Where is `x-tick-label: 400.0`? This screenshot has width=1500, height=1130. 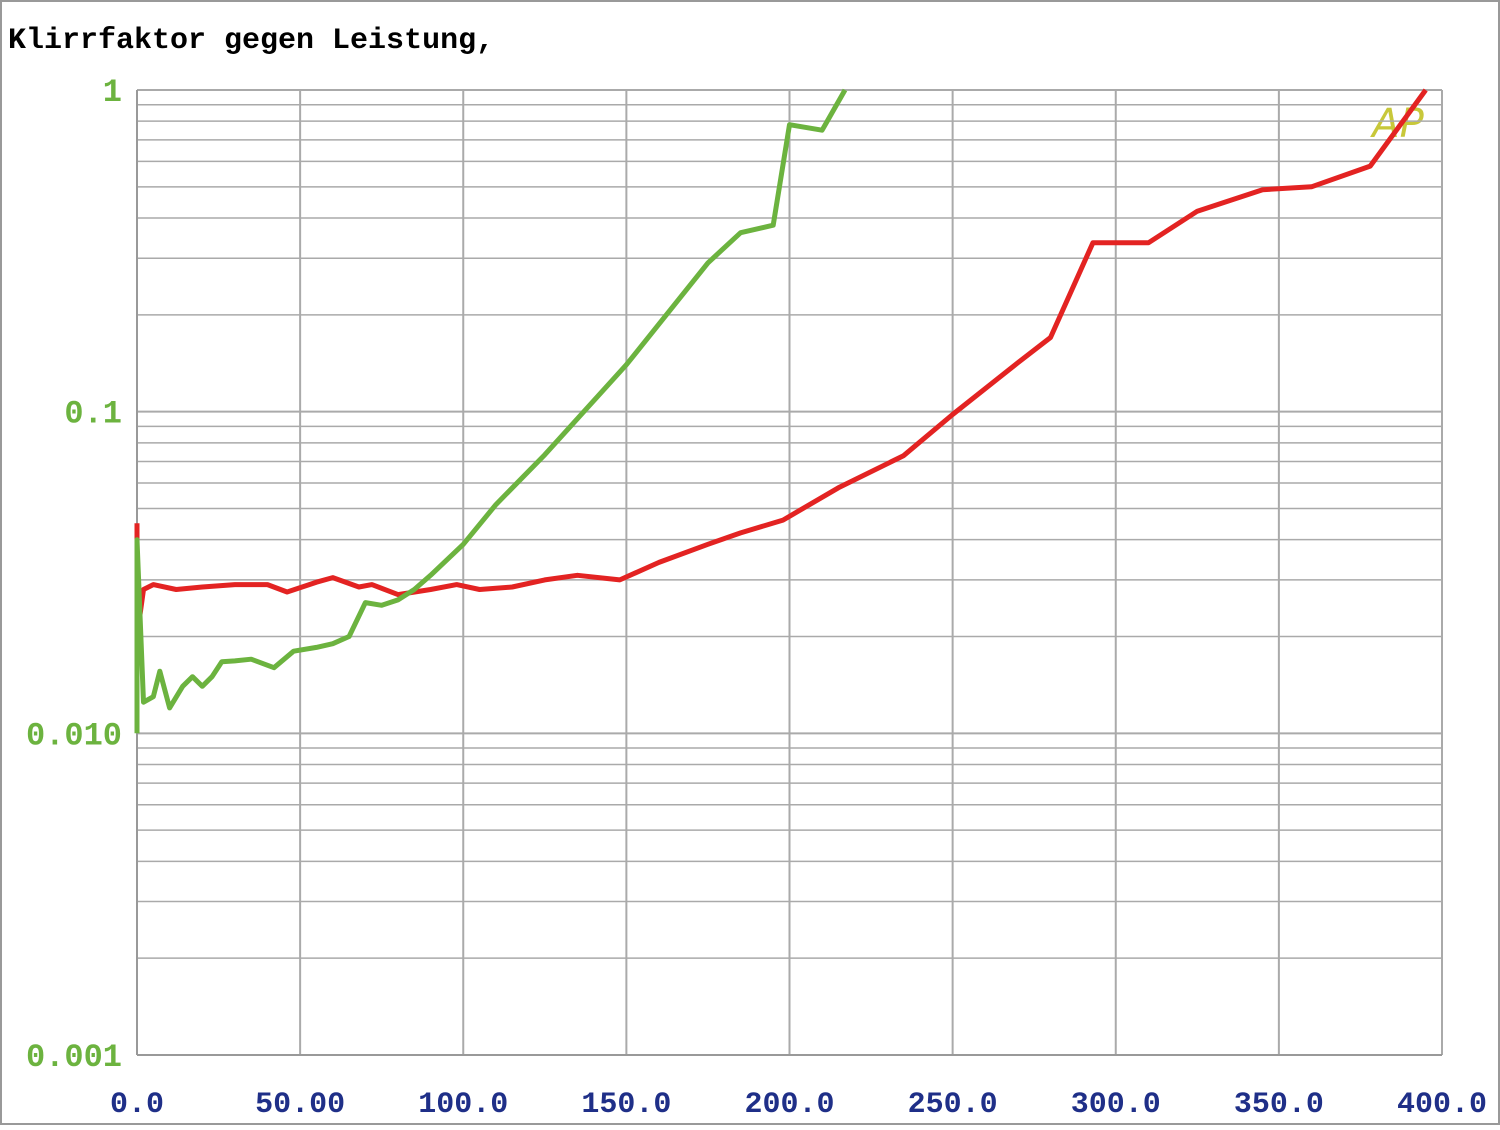 x-tick-label: 400.0 is located at coordinates (1442, 1105).